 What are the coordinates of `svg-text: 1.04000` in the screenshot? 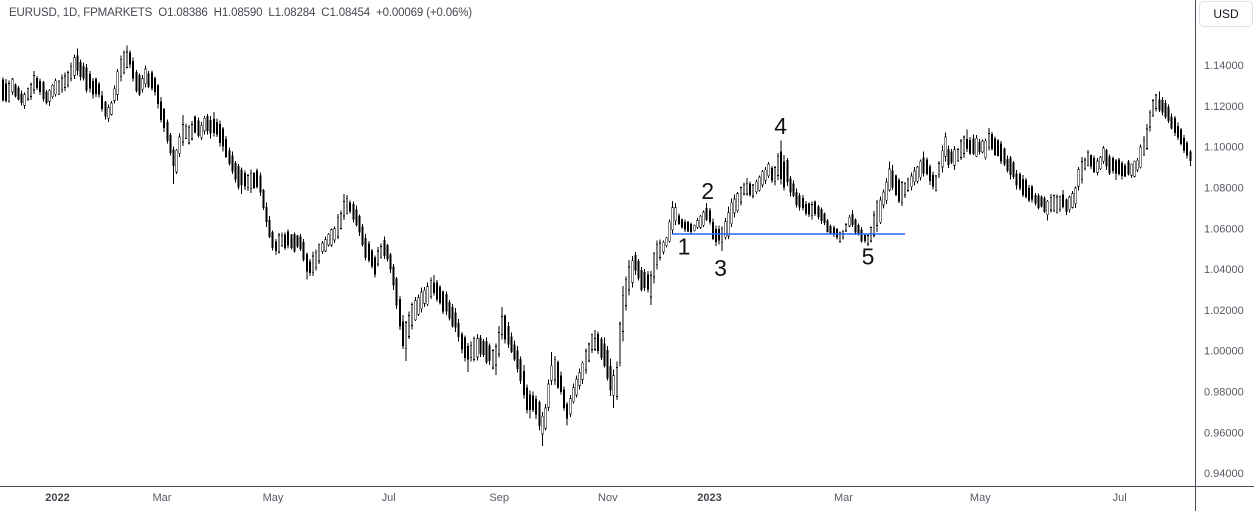 It's located at (1224, 270).